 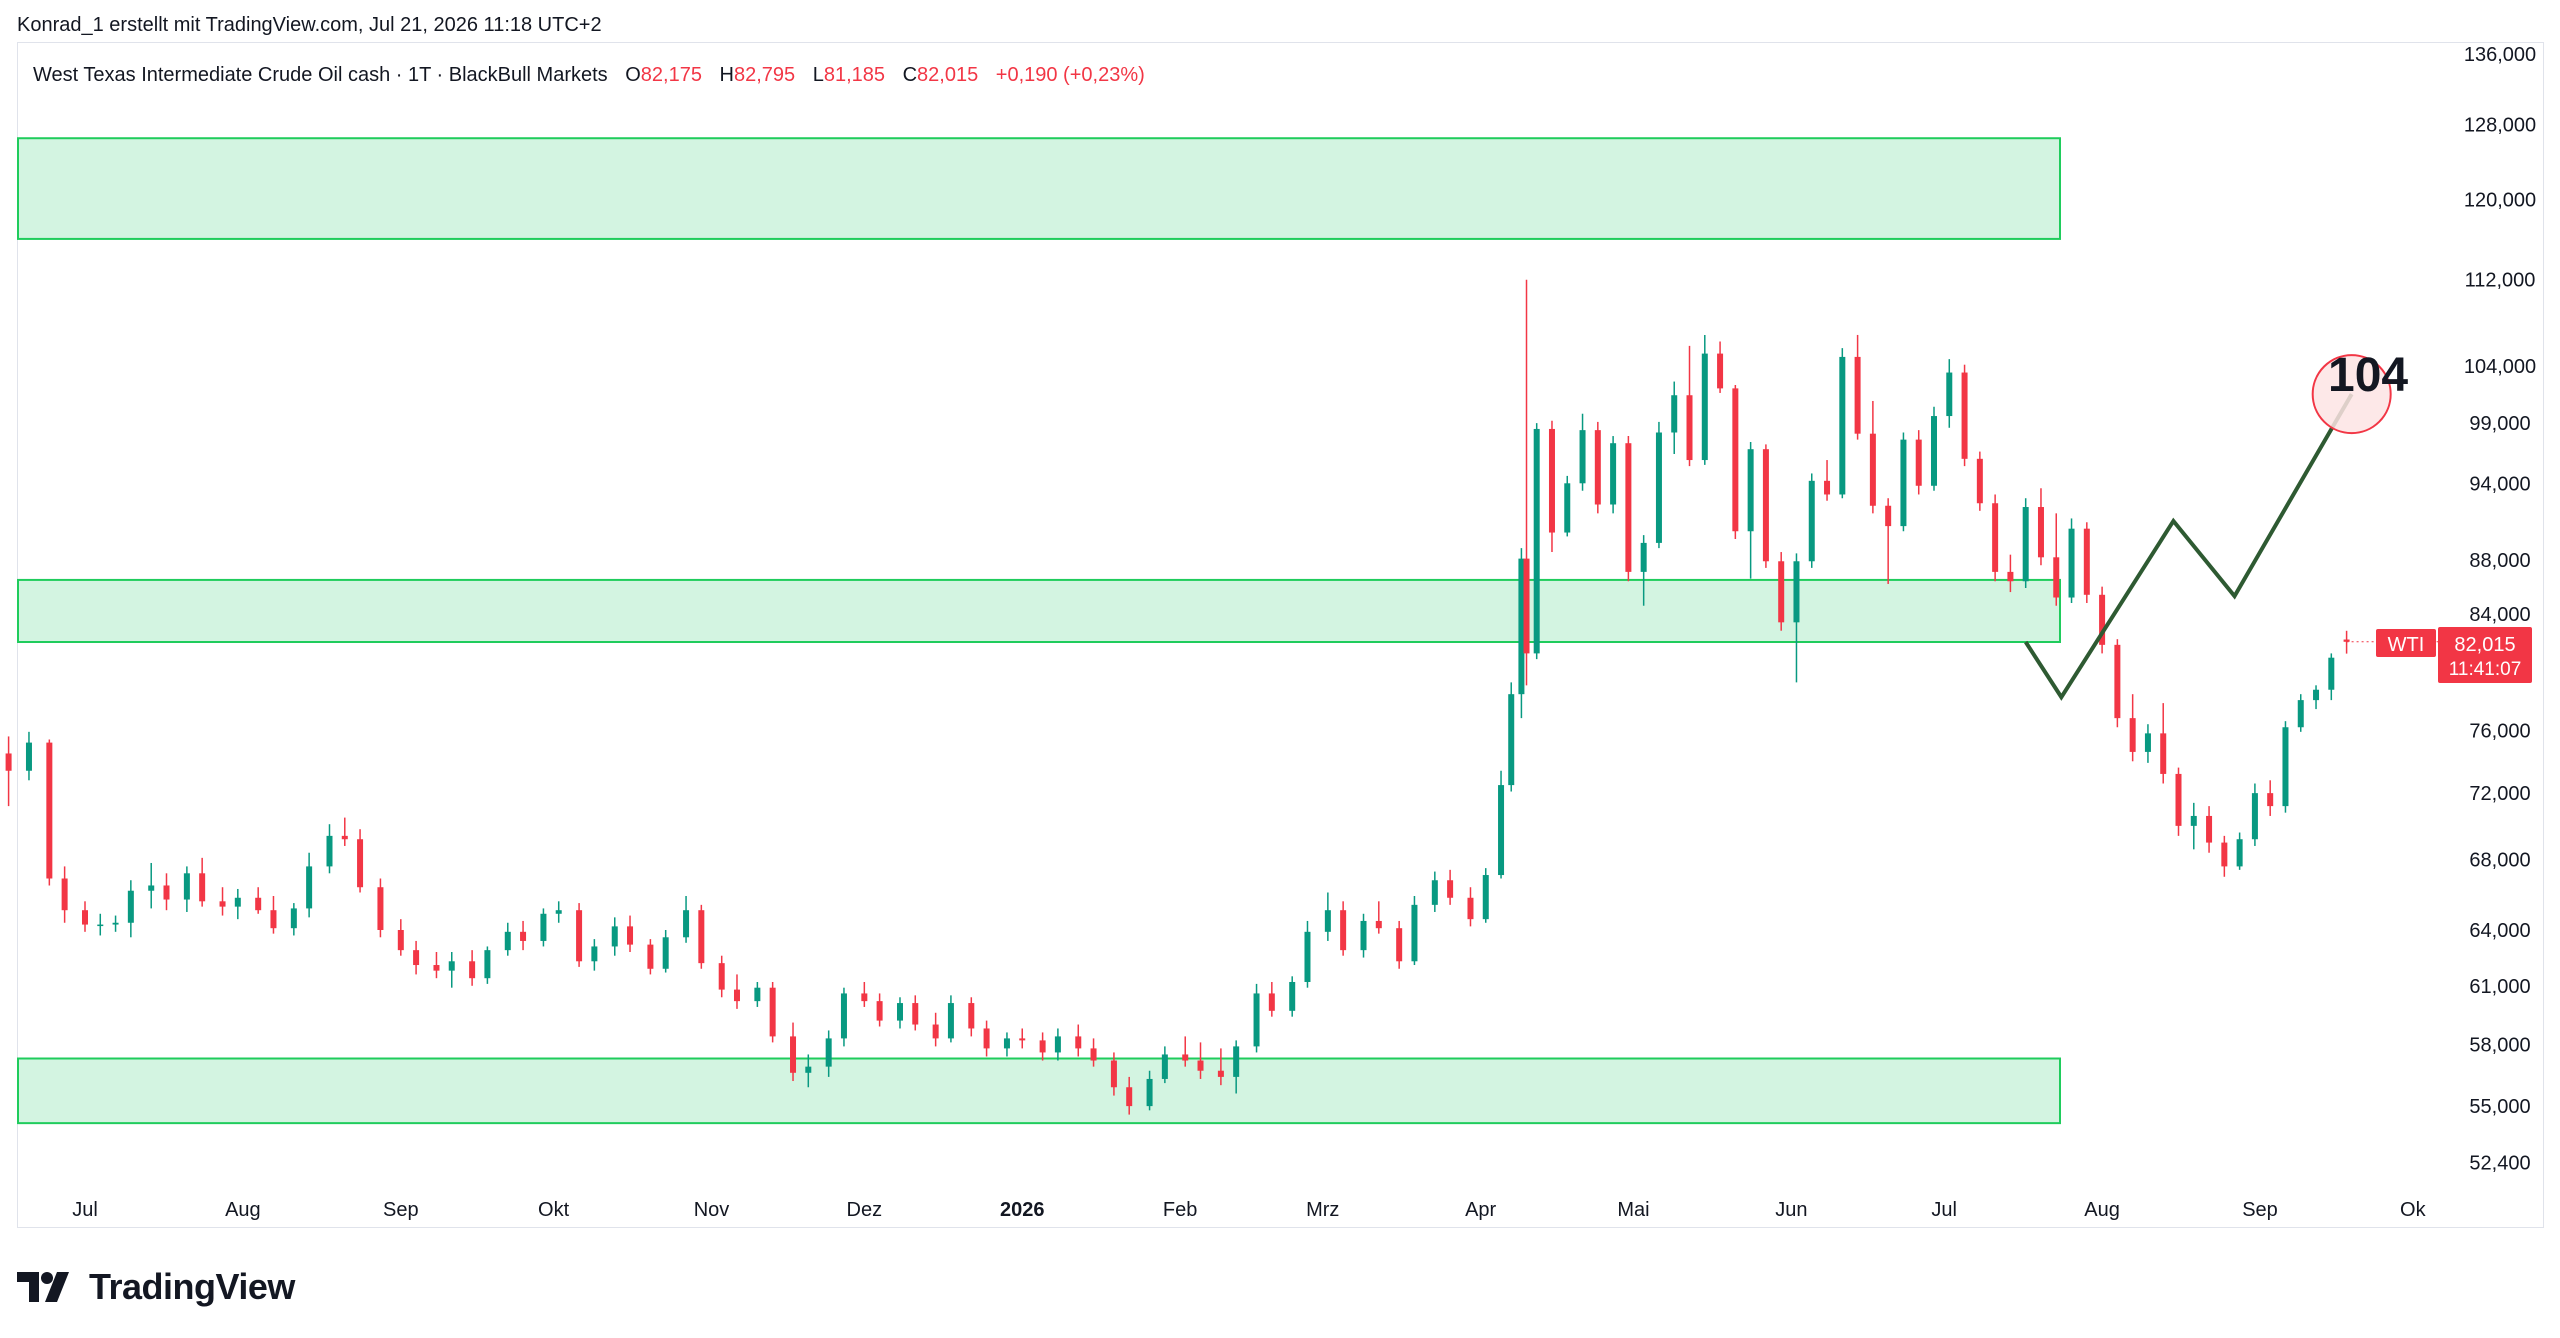 What do you see at coordinates (865, 1210) in the screenshot?
I see `x-axis-tick-label: Dez` at bounding box center [865, 1210].